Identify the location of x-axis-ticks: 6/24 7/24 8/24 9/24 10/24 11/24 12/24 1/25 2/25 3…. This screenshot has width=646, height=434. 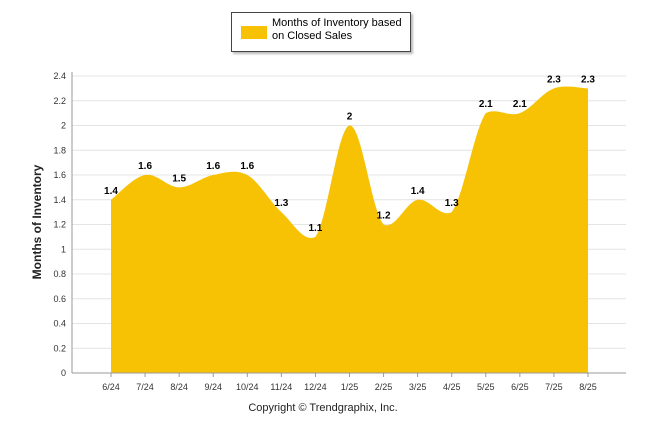
(349, 382).